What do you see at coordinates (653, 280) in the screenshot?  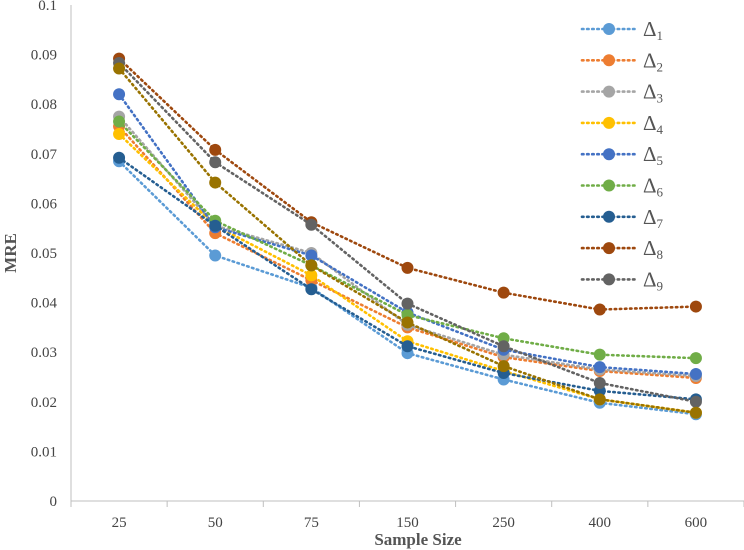 I see `legend-label: Δ9` at bounding box center [653, 280].